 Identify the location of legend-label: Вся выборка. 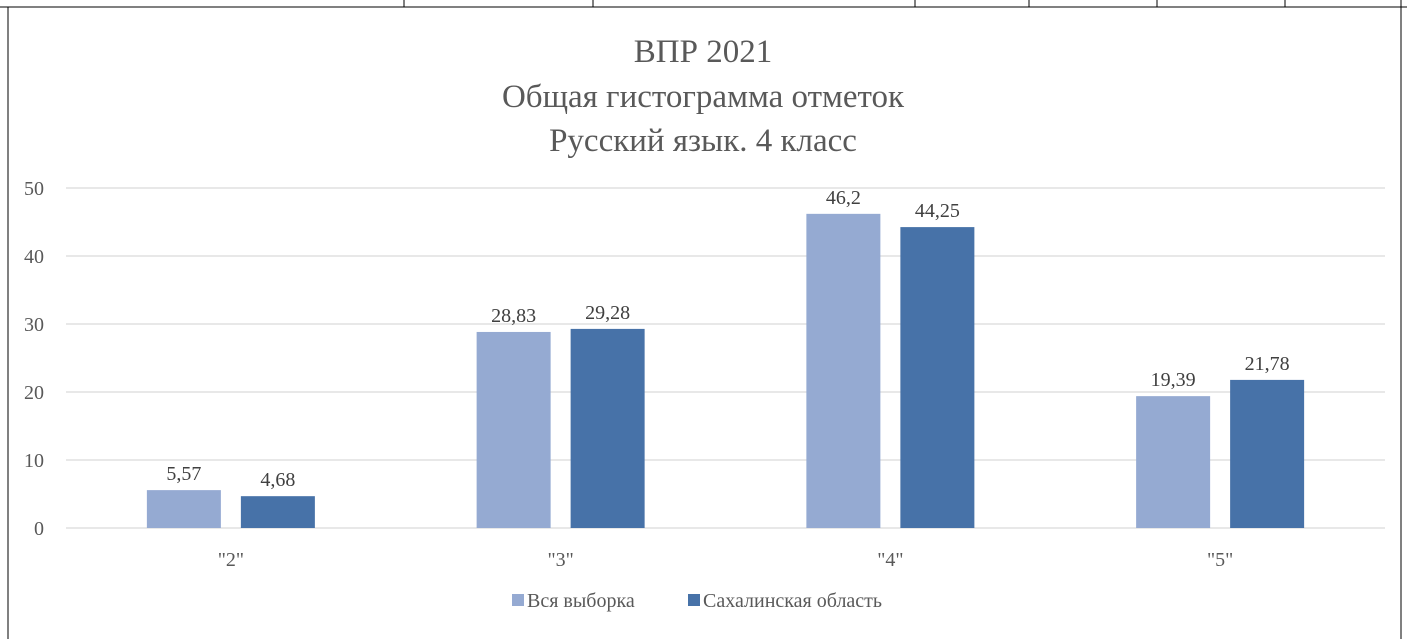
(581, 601).